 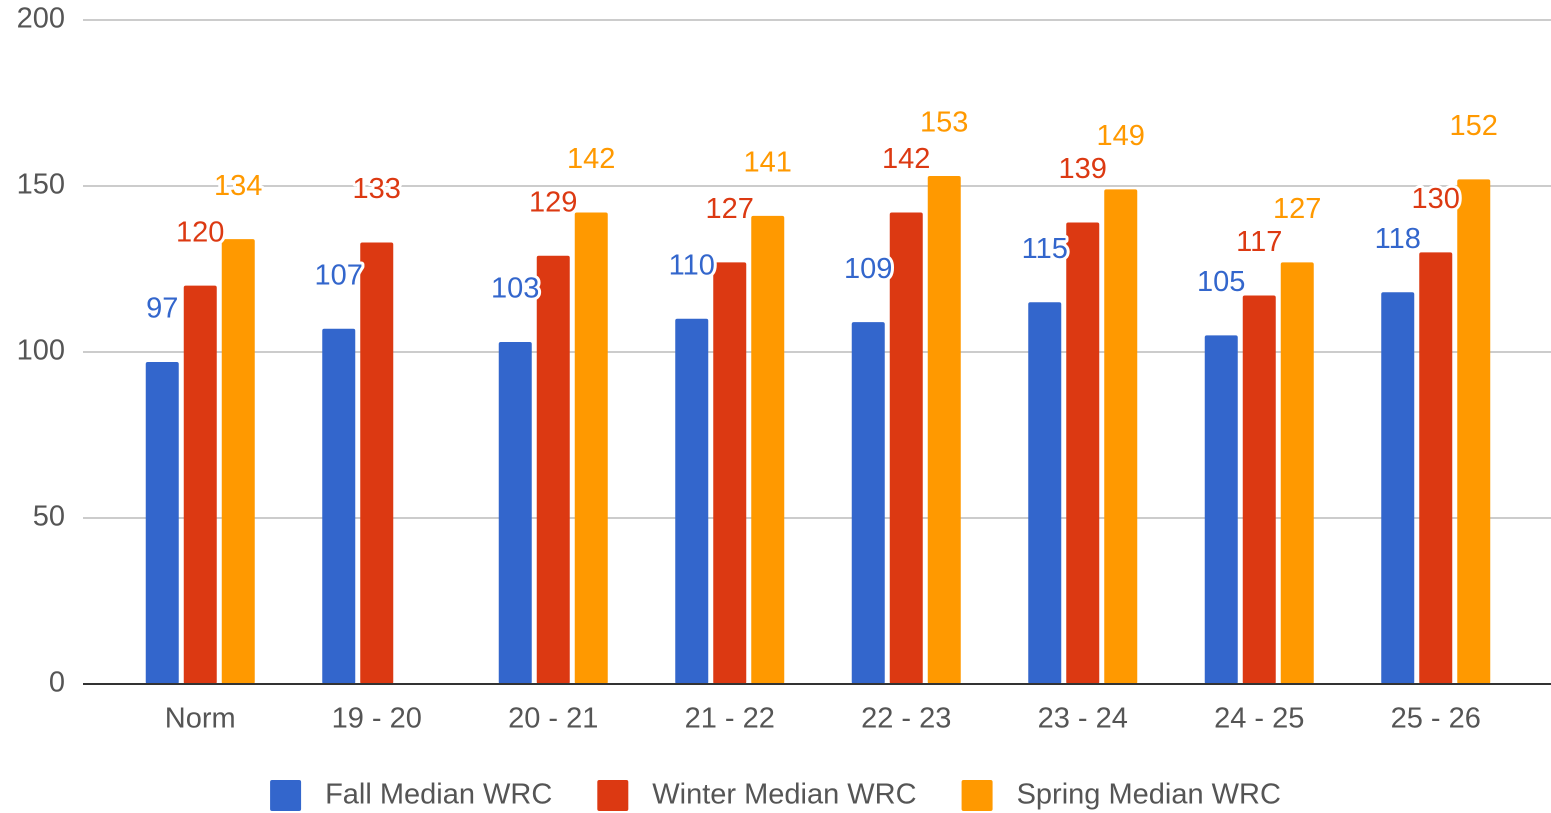 What do you see at coordinates (768, 163) in the screenshot?
I see `data-label: 141` at bounding box center [768, 163].